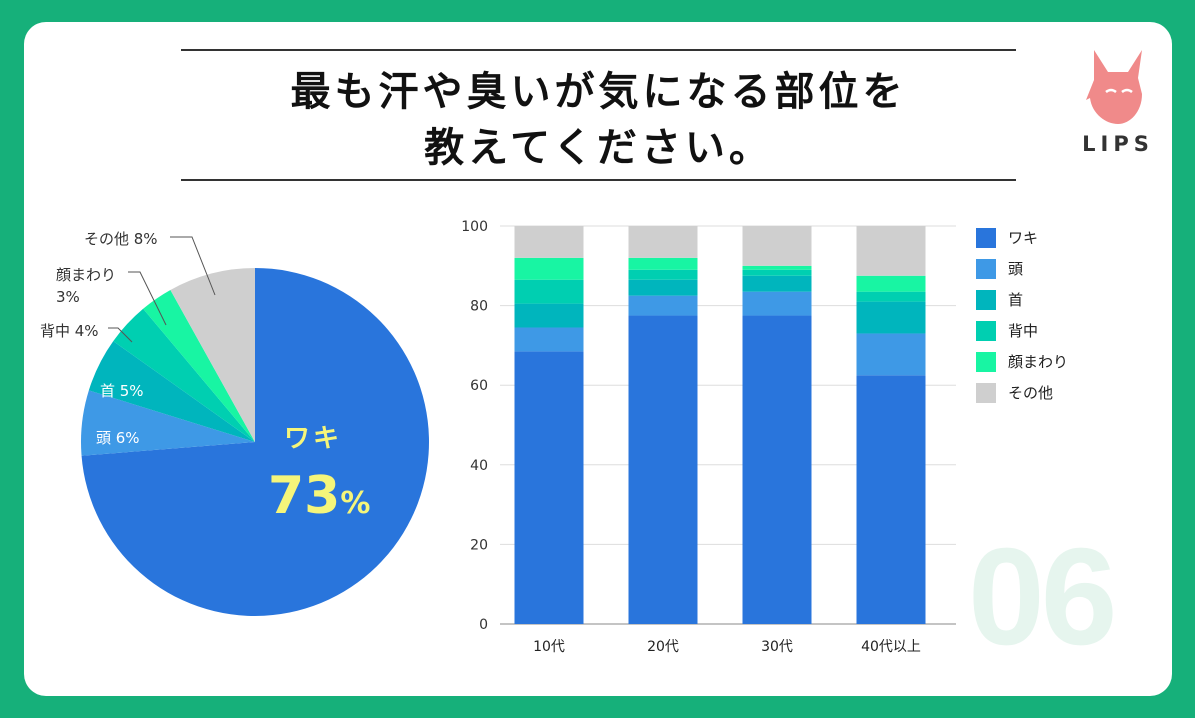 This screenshot has width=1195, height=718. Describe the element at coordinates (777, 283) in the screenshot. I see `bar-segment-30代-首` at that location.